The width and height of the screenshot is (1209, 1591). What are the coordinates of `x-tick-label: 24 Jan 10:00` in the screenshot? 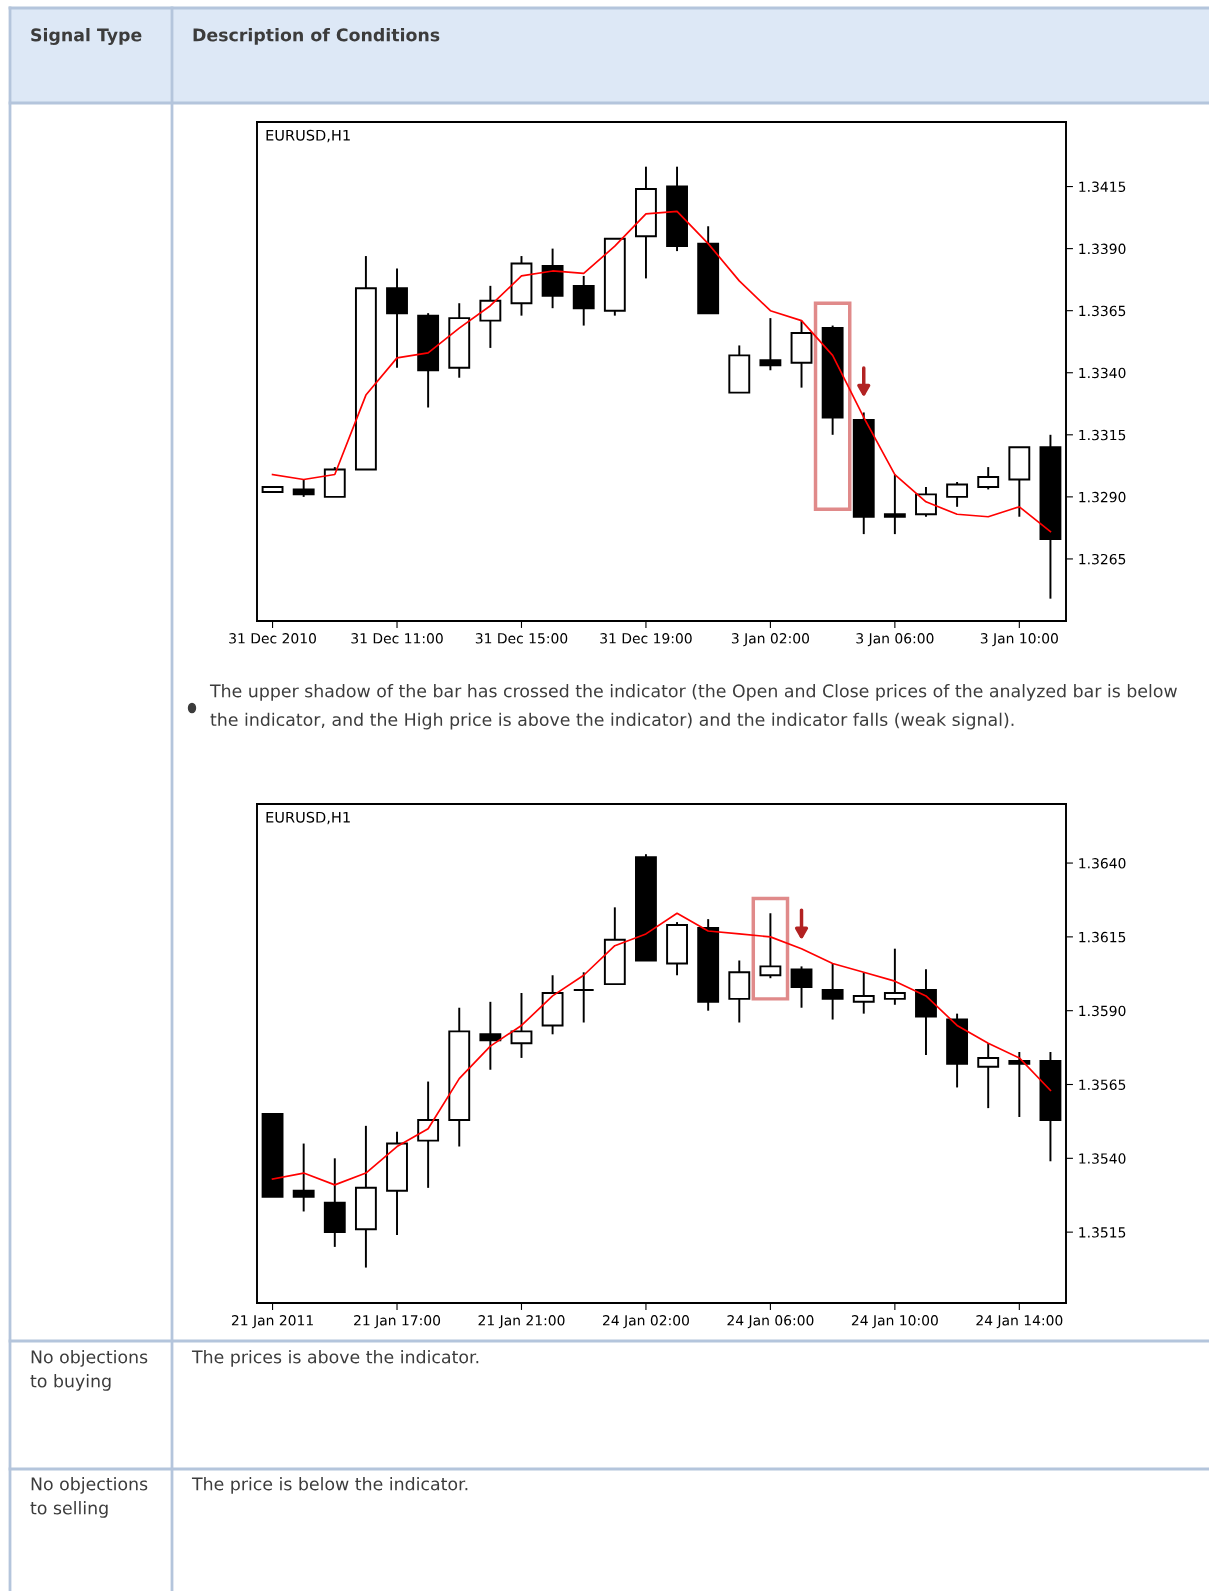 It's located at (894, 1322).